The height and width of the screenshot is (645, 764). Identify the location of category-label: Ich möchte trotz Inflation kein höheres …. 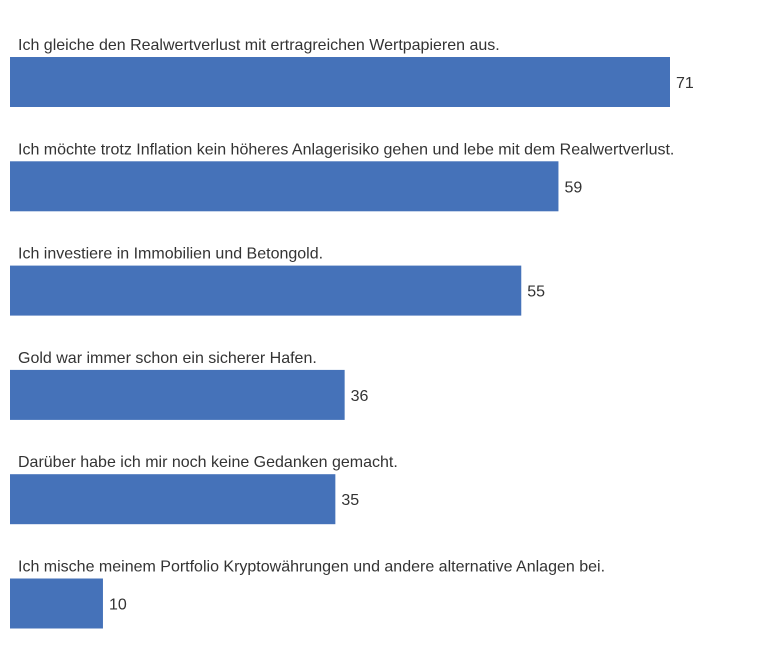
(346, 149).